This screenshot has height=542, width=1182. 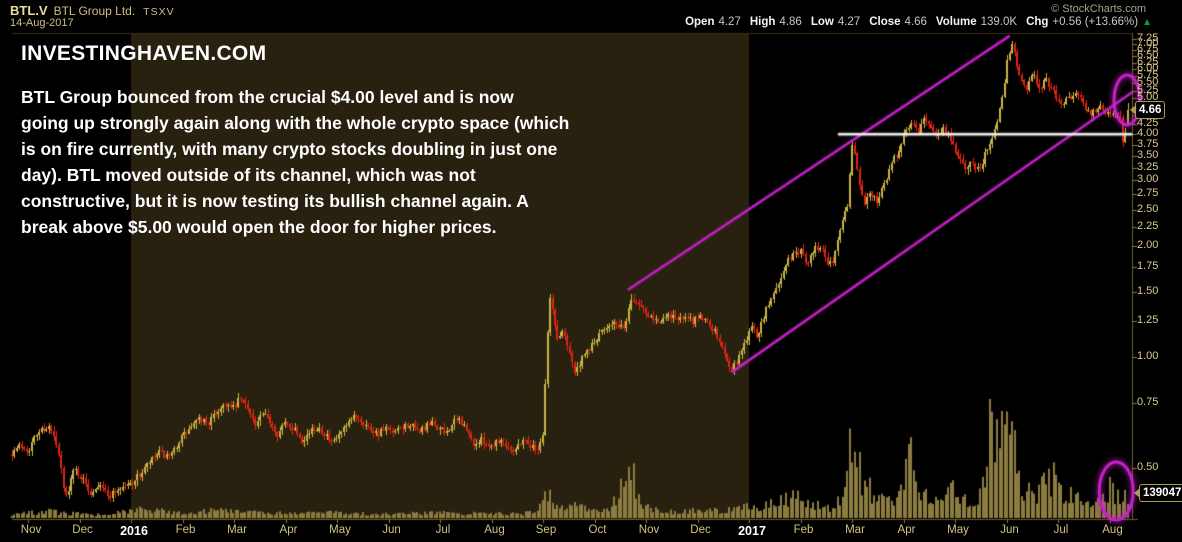 What do you see at coordinates (1148, 166) in the screenshot?
I see `price-tick-label: 3.25` at bounding box center [1148, 166].